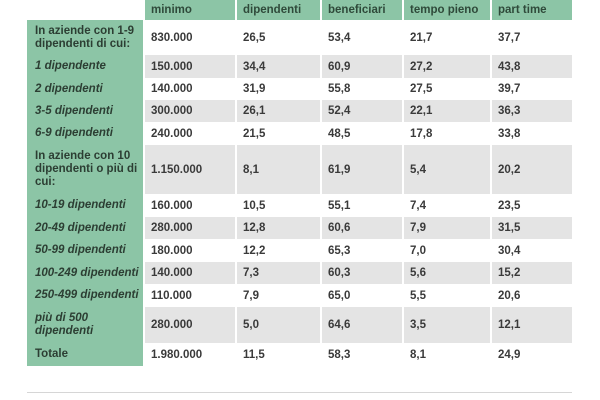  Describe the element at coordinates (86, 89) in the screenshot. I see `row-label: 2 dipendenti` at that location.